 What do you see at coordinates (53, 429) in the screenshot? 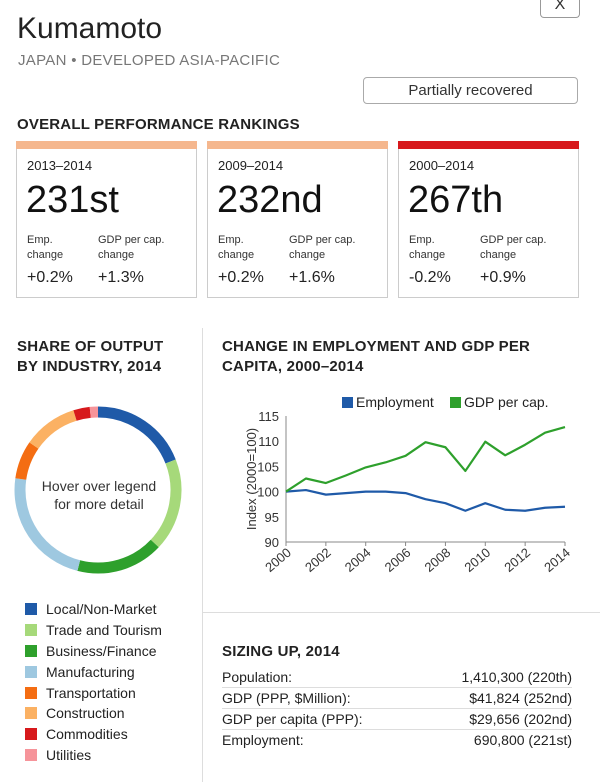
I see `donut-slice-construction` at bounding box center [53, 429].